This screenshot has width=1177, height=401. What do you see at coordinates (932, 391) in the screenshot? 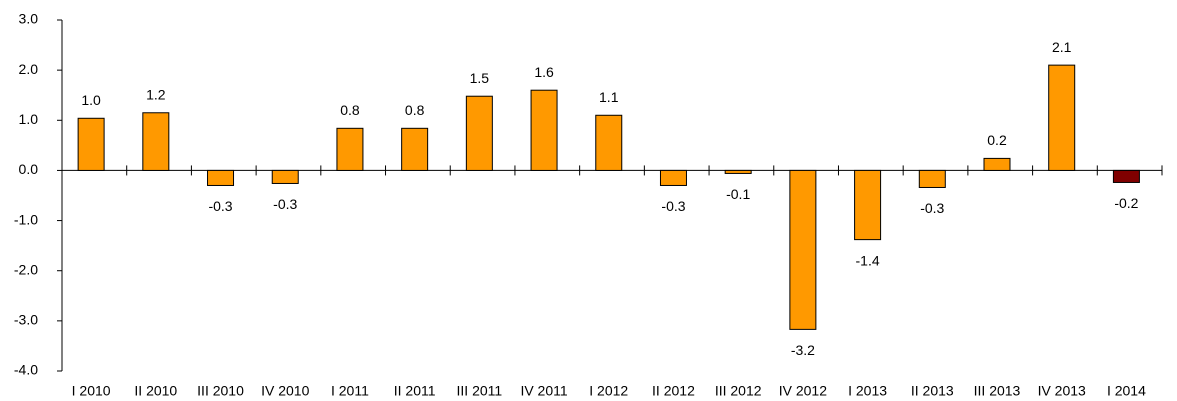
I see `x-tick-label: II 2013` at bounding box center [932, 391].